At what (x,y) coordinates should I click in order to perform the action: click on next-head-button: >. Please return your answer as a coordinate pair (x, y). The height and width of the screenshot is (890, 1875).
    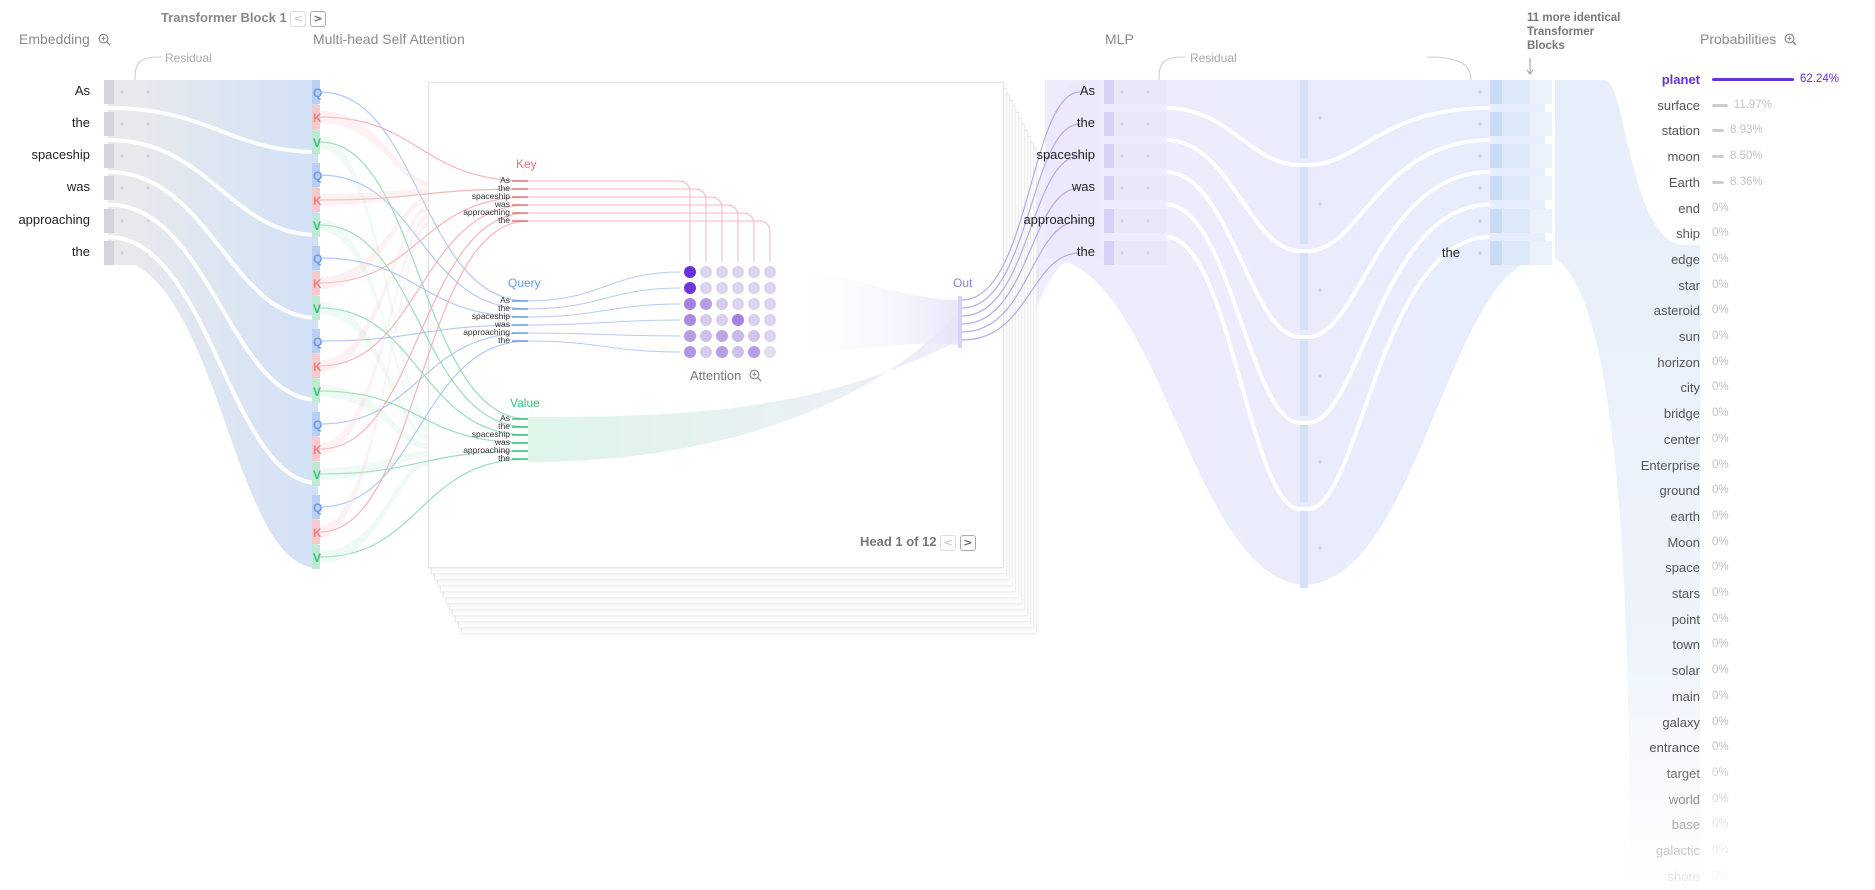
    Looking at the image, I should click on (967, 542).